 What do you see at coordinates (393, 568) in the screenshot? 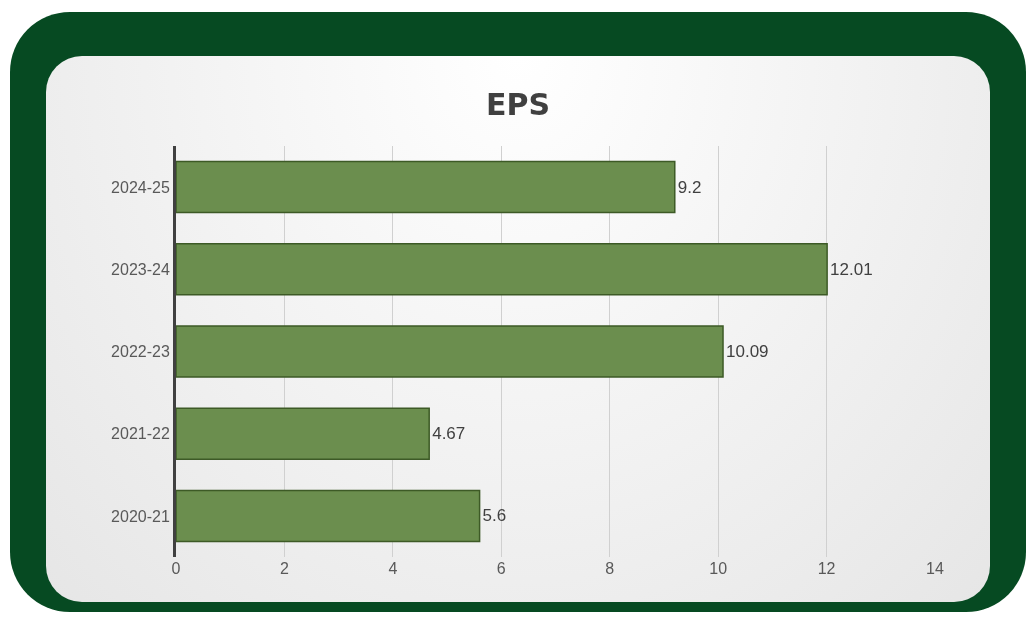
I see `x-tick-label: 4` at bounding box center [393, 568].